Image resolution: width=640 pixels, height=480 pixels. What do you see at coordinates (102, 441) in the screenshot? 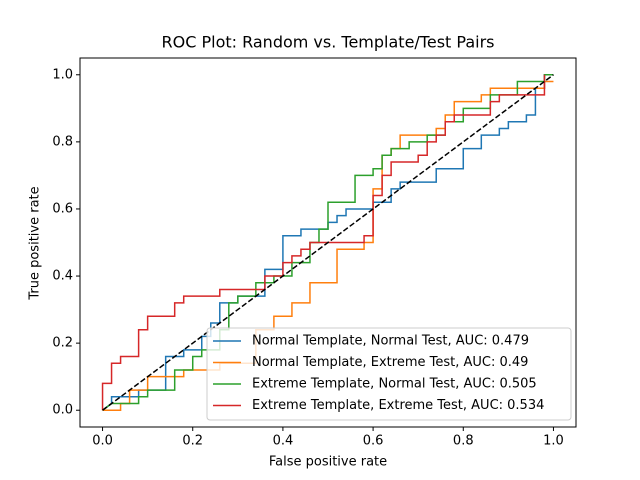
I see `x-tick-label: 0.0` at bounding box center [102, 441].